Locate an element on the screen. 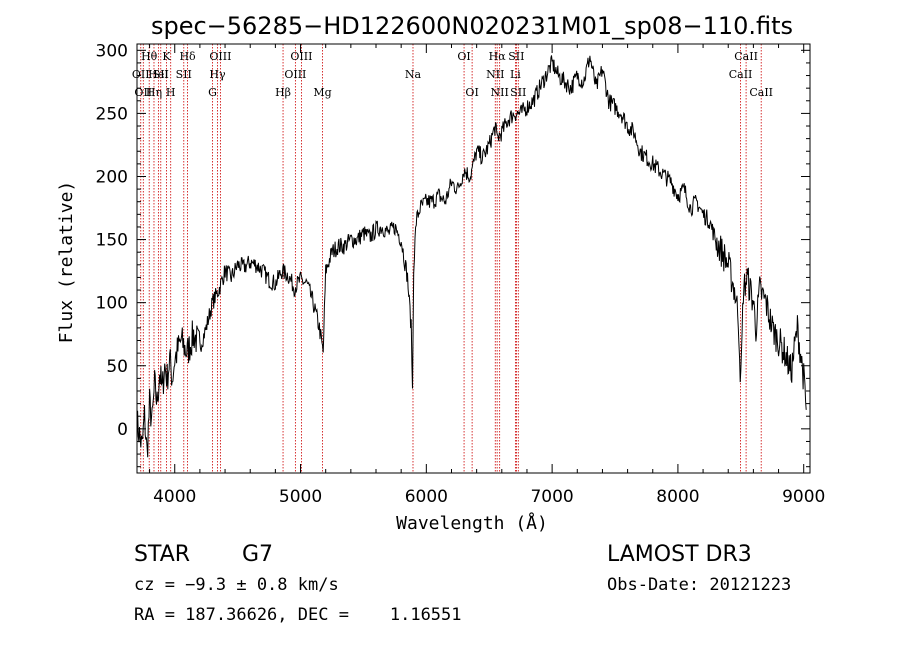 The image size is (900, 649). line-label-2: Hθ is located at coordinates (149, 56).